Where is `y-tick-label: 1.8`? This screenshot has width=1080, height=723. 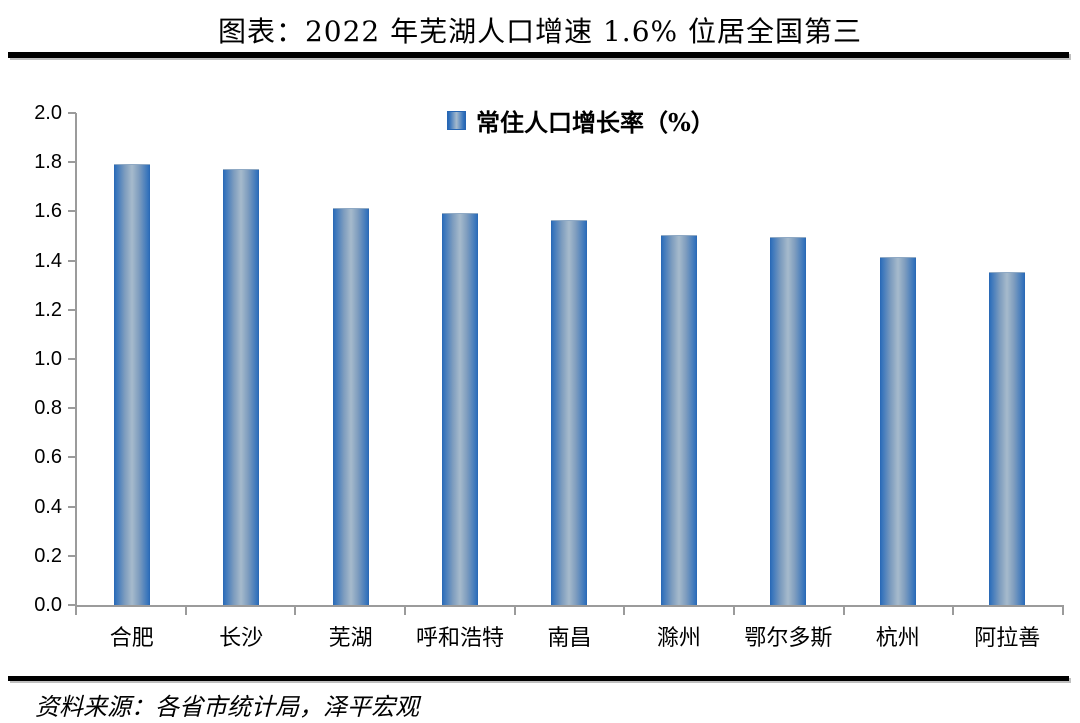 y-tick-label: 1.8 is located at coordinates (48, 162).